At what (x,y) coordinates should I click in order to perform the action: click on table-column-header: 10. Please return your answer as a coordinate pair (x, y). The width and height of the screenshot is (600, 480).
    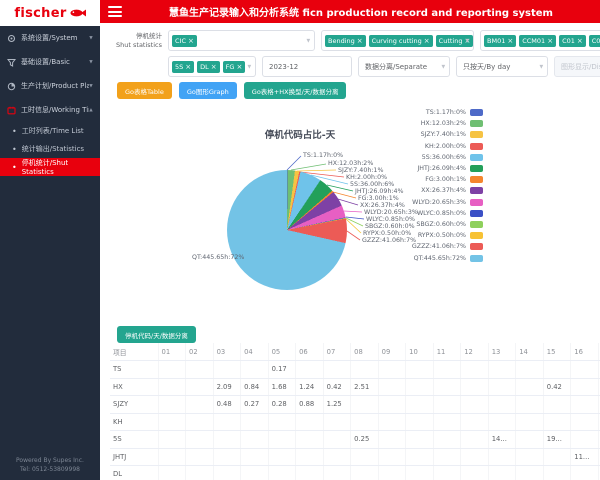
    Looking at the image, I should click on (419, 352).